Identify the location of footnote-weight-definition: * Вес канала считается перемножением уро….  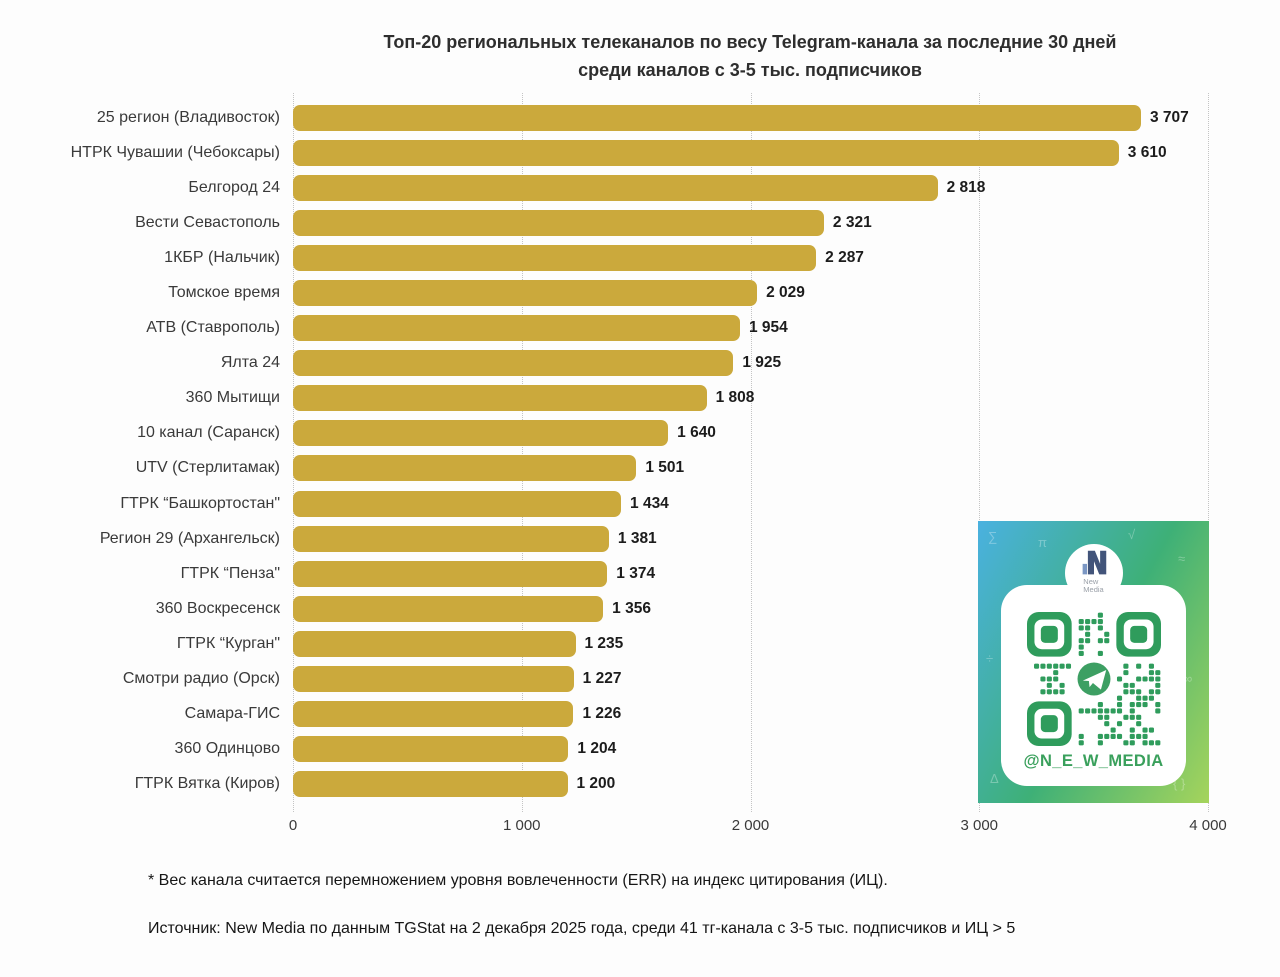
(518, 880).